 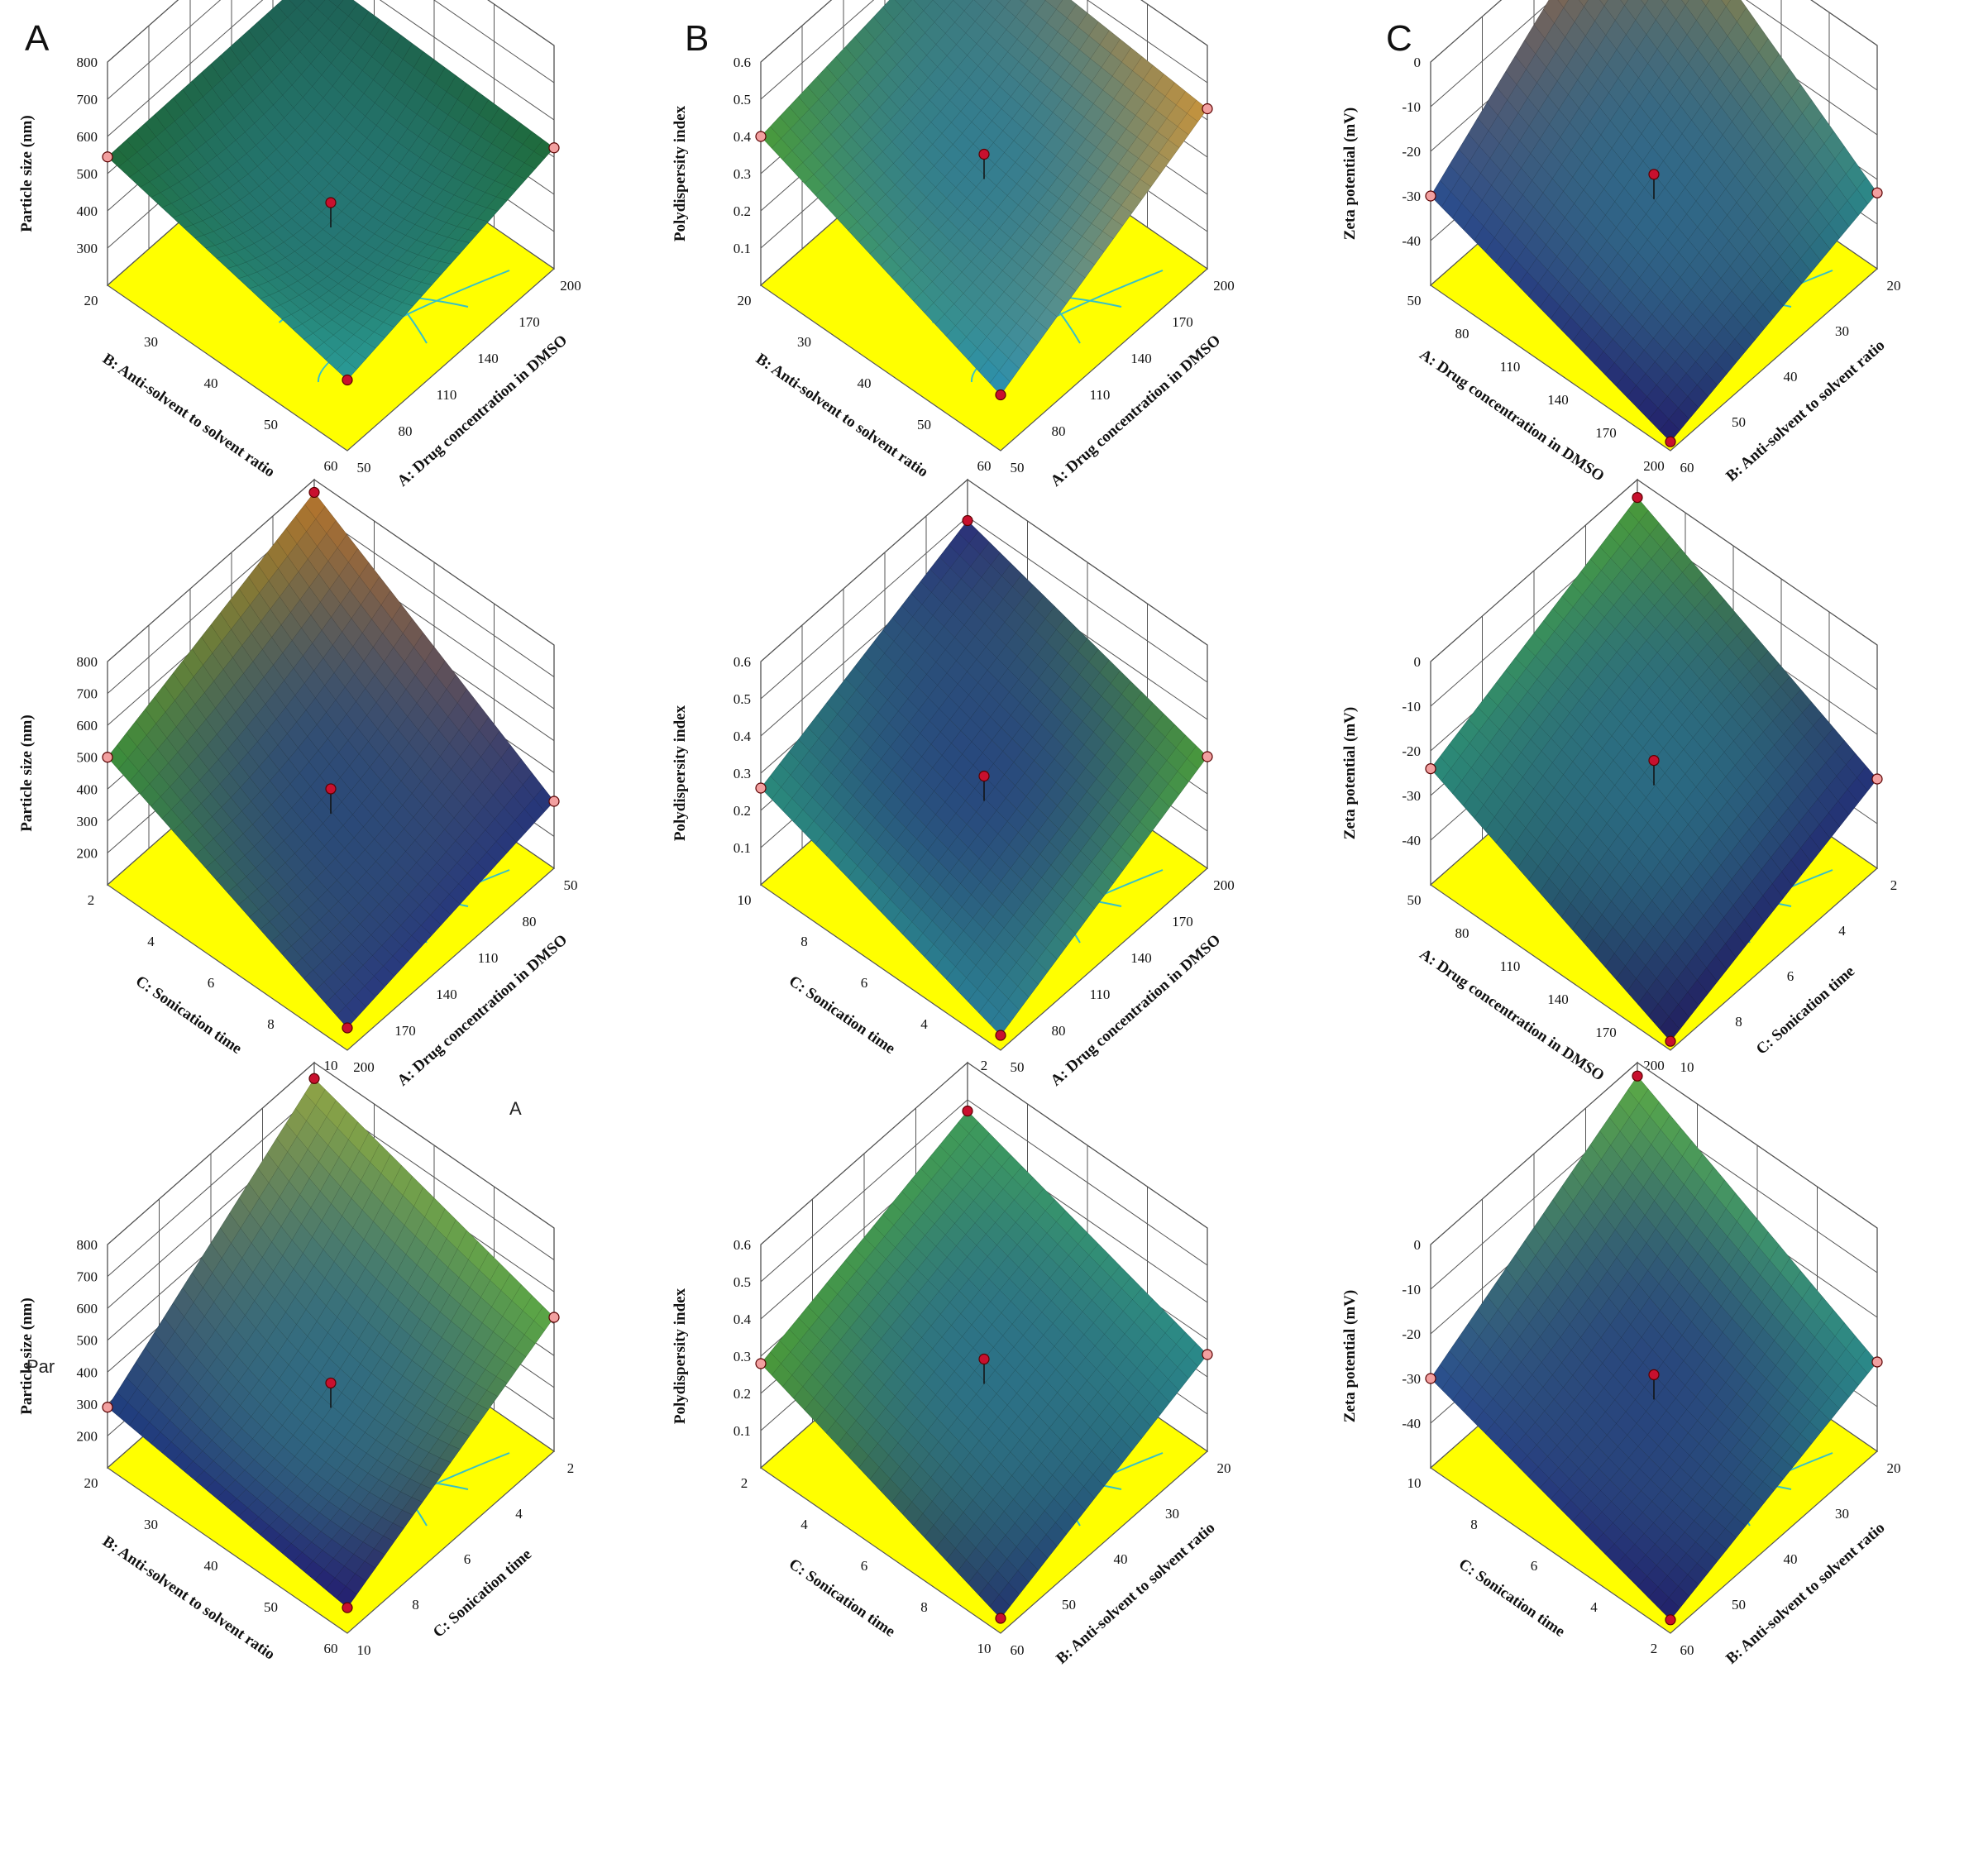 What do you see at coordinates (27, 772) in the screenshot?
I see `z-axis-label: Particle size (nm)` at bounding box center [27, 772].